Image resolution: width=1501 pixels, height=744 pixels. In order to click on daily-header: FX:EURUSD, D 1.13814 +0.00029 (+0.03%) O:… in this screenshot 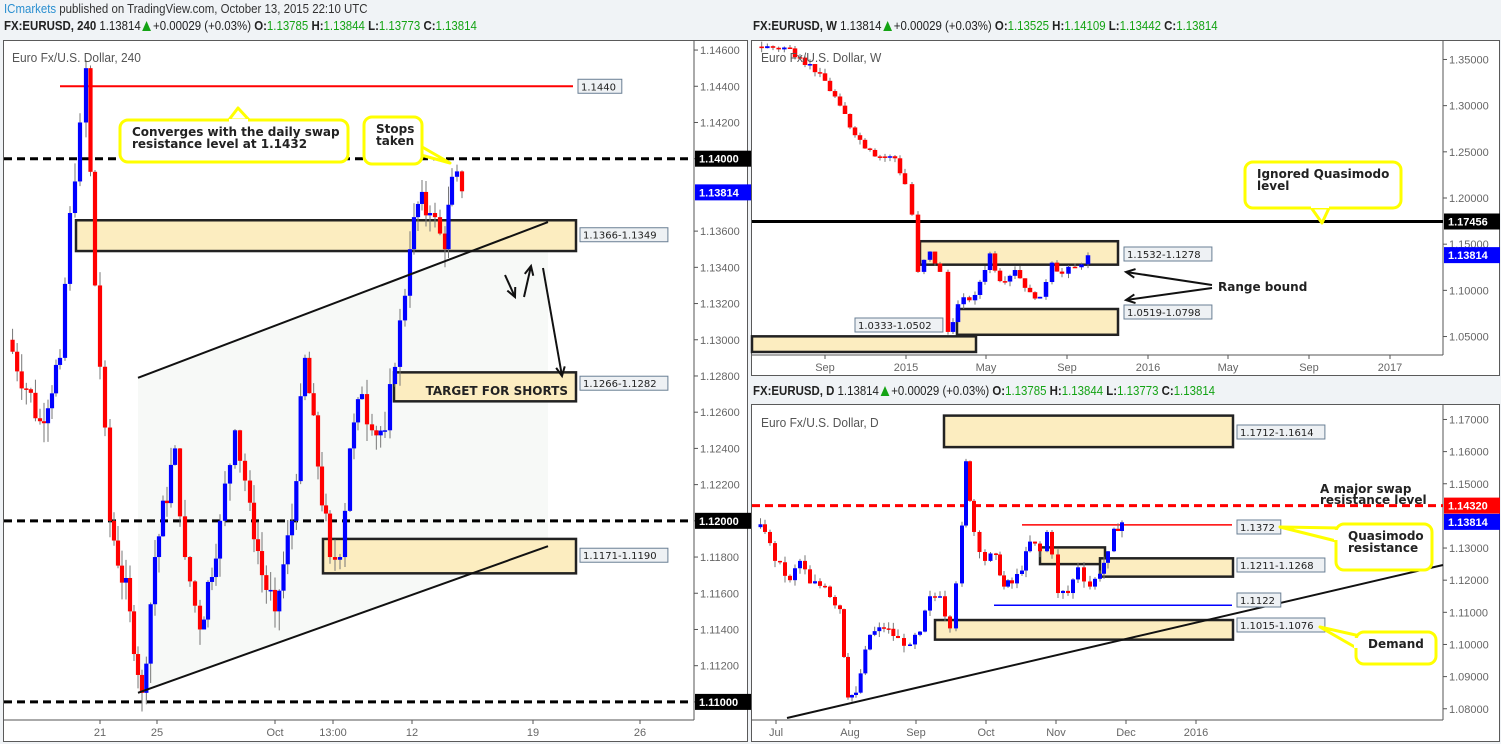, I will do `click(984, 390)`.